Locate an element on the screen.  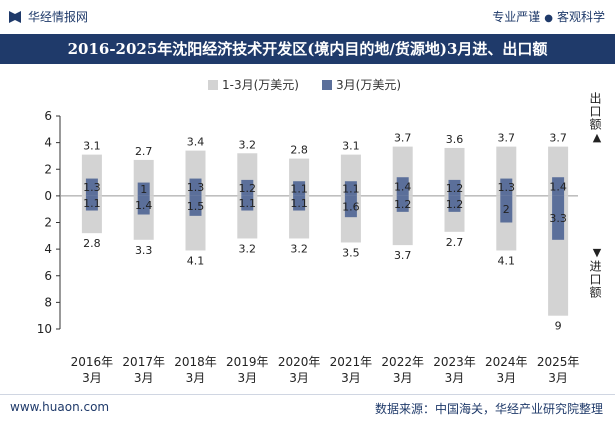
x-tick-label: 2023年 is located at coordinates (454, 362).